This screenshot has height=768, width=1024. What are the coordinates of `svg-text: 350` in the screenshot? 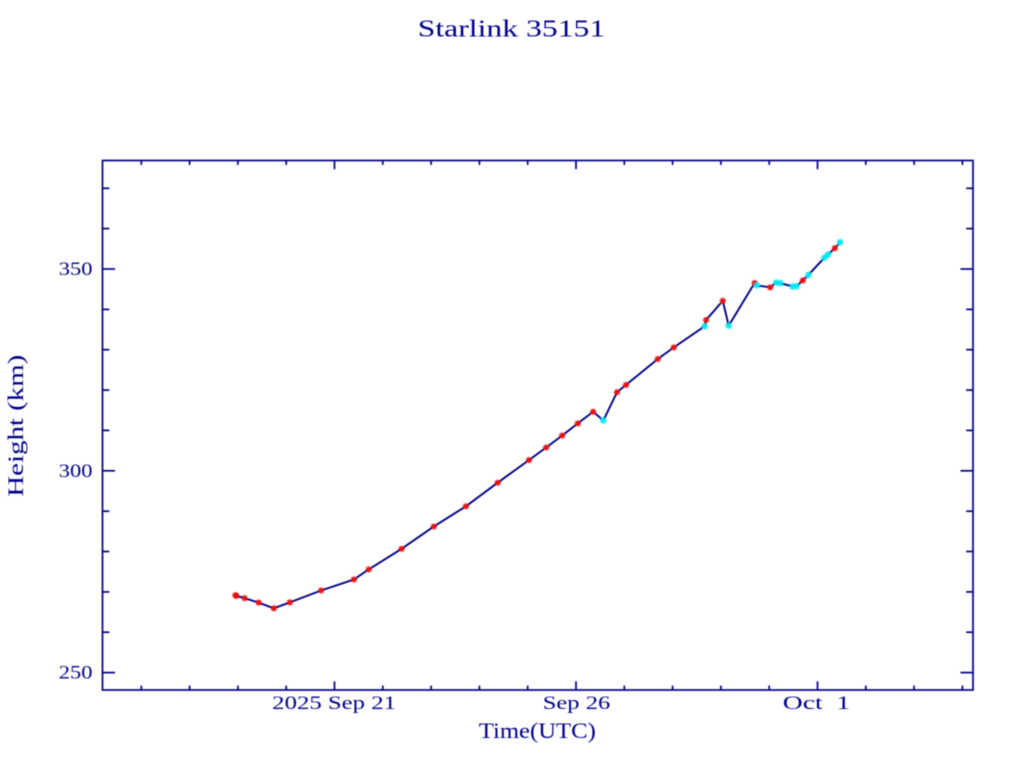 It's located at (76, 269).